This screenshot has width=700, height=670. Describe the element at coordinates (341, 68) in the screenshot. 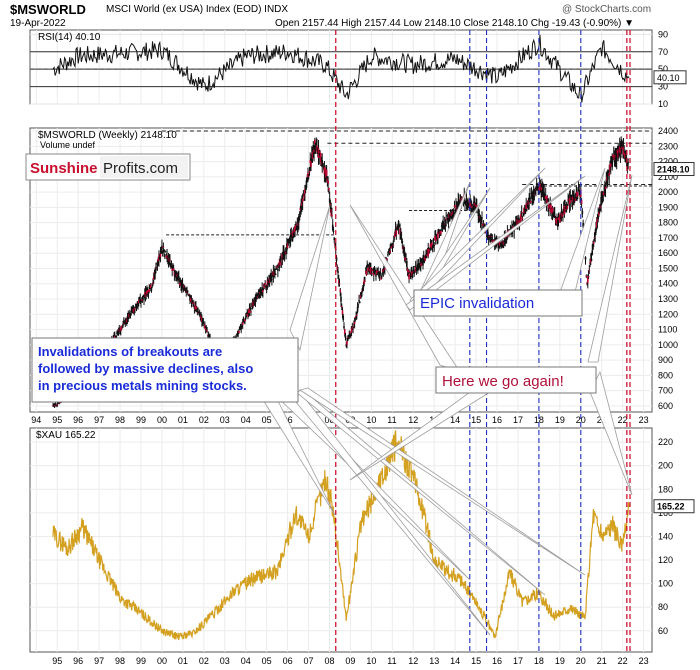

I see `rsi-series-line` at that location.